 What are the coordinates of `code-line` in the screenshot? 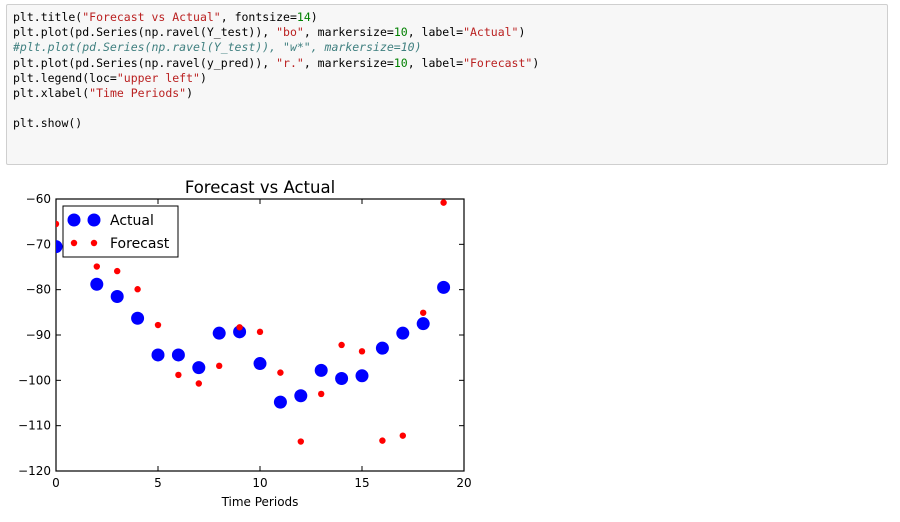 It's located at (450, 108).